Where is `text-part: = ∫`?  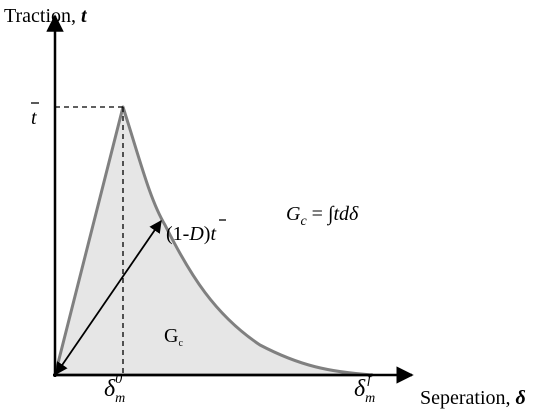 text-part: = ∫ is located at coordinates (323, 214).